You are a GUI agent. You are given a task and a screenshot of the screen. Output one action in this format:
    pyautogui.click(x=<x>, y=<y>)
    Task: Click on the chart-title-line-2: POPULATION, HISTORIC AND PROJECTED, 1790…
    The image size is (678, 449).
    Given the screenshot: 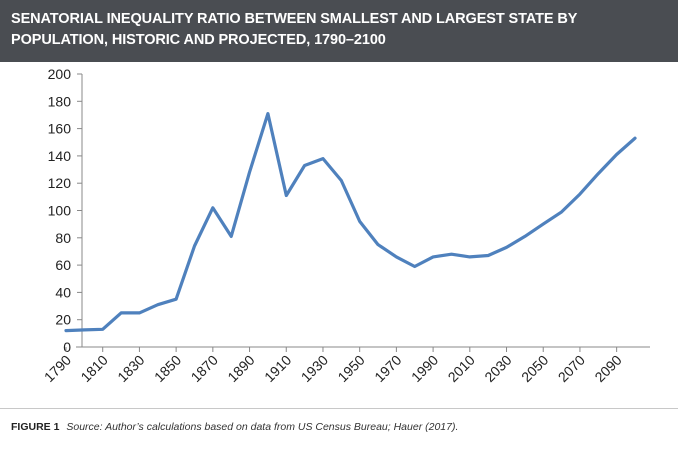 What is the action you would take?
    pyautogui.click(x=198, y=40)
    